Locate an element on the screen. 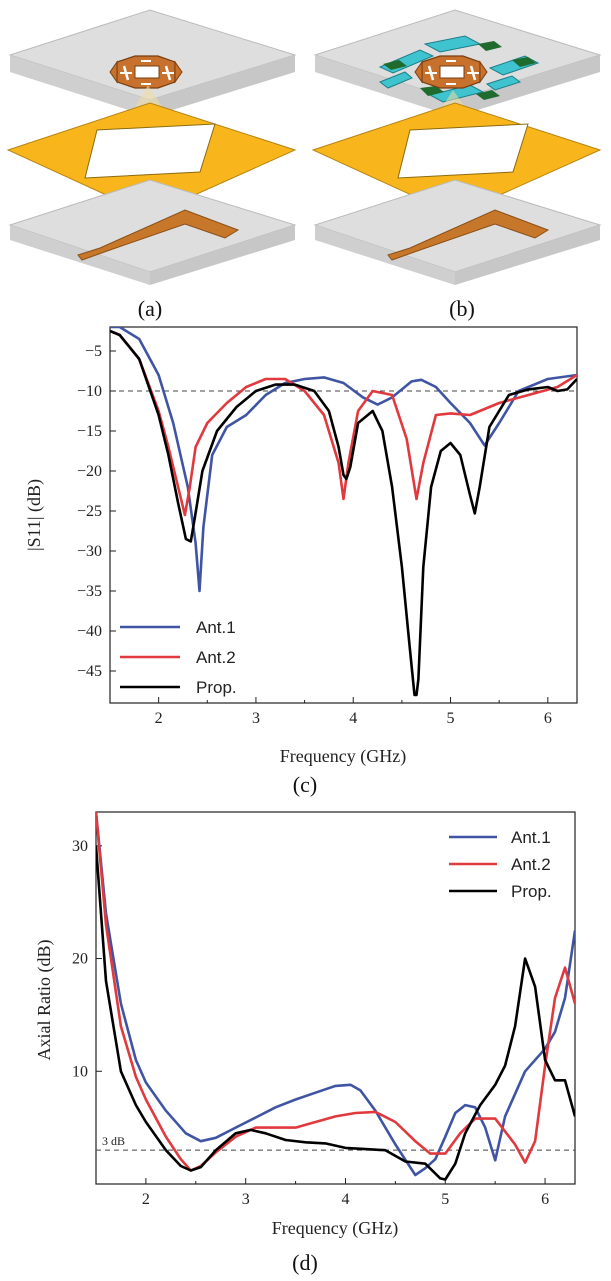 This screenshot has height=1281, width=611. y-tick-label: 10 is located at coordinates (80, 1071).